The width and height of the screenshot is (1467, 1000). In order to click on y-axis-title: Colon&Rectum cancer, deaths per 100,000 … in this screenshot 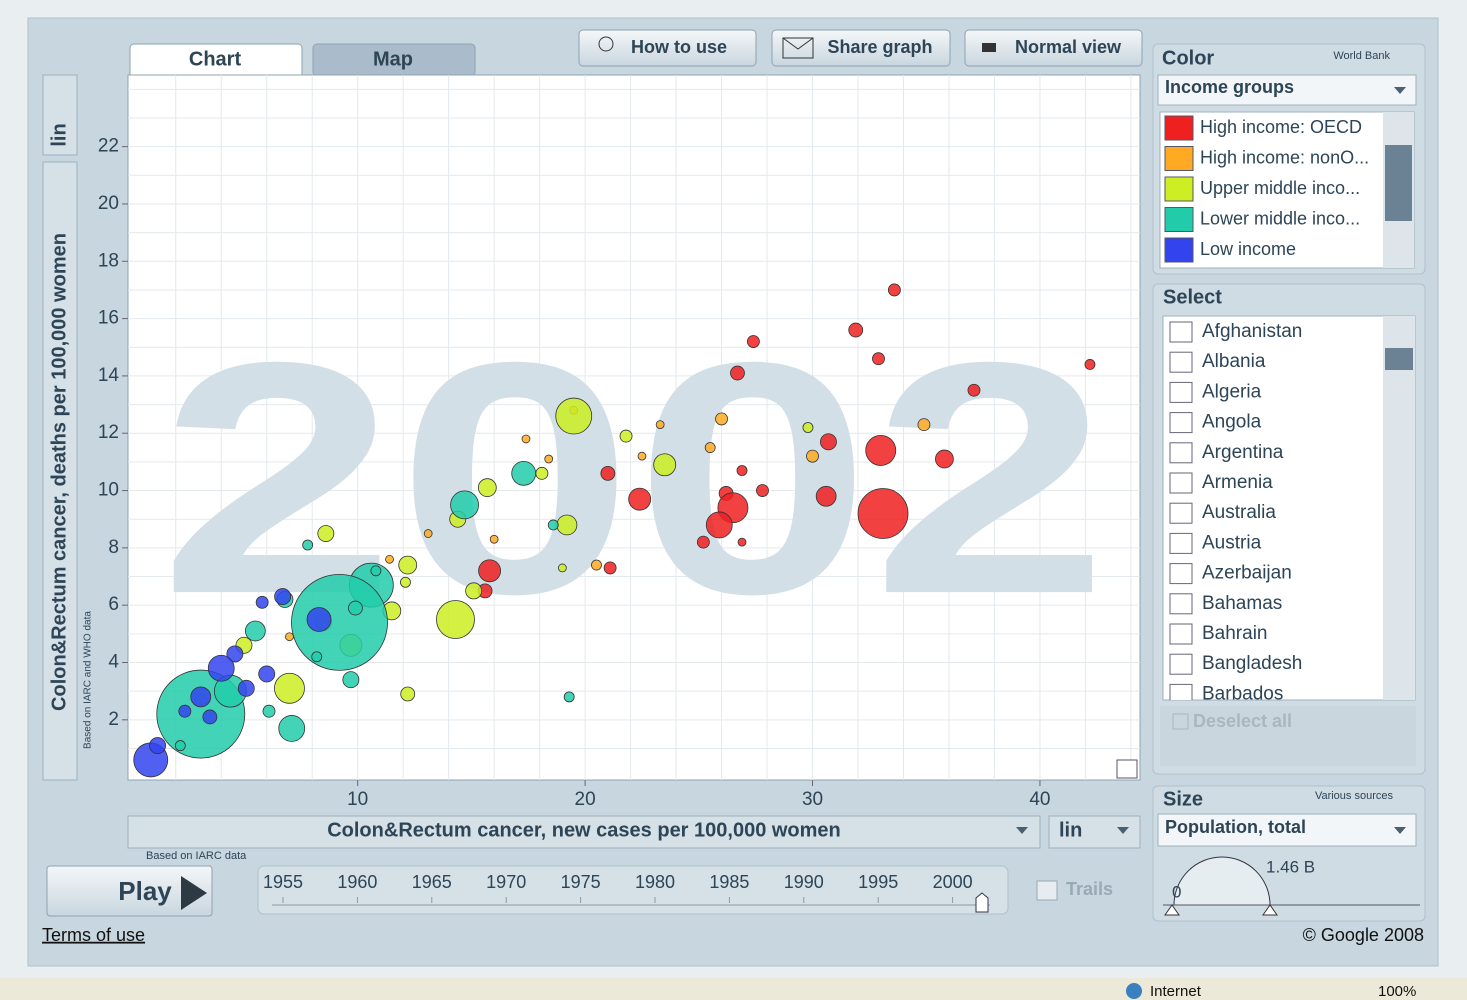, I will do `click(59, 472)`.